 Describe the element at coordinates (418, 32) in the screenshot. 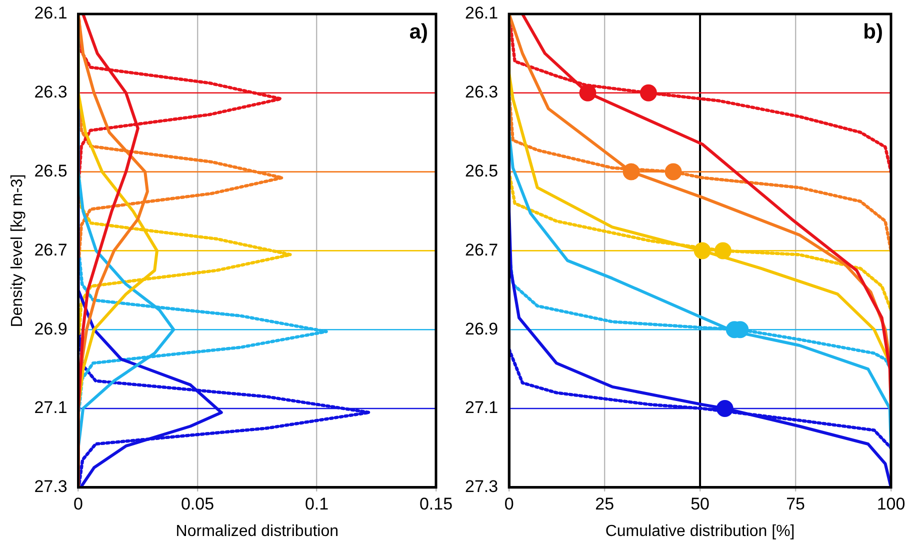

I see `annotation: a)` at that location.